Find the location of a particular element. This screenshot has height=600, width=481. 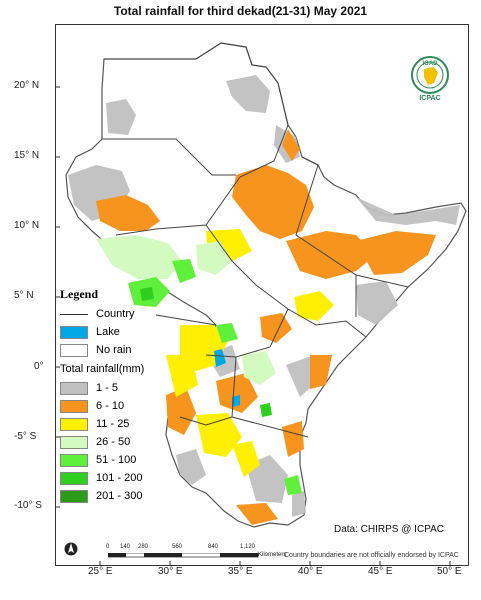

legend-class-row: 11 - 25 is located at coordinates (120, 424).